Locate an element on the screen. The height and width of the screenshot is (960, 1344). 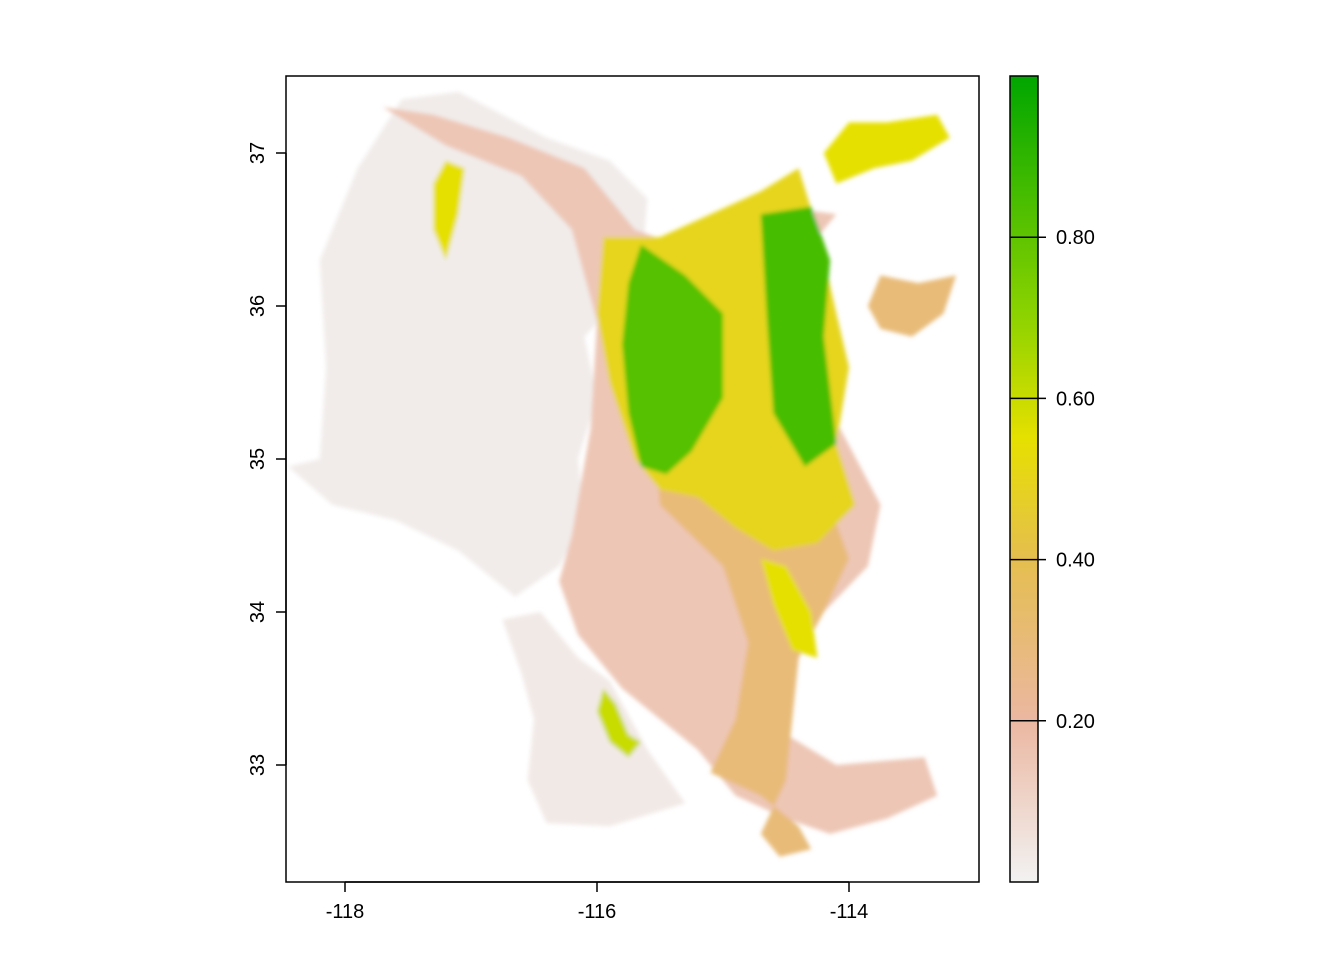
colorbar-tick-label: 0.40 is located at coordinates (1075, 561).